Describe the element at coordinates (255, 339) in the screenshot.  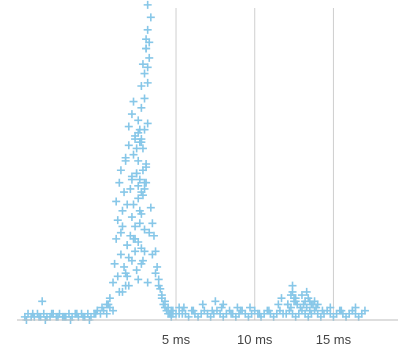
I see `x-tick-label-10ms: 10 ms` at that location.